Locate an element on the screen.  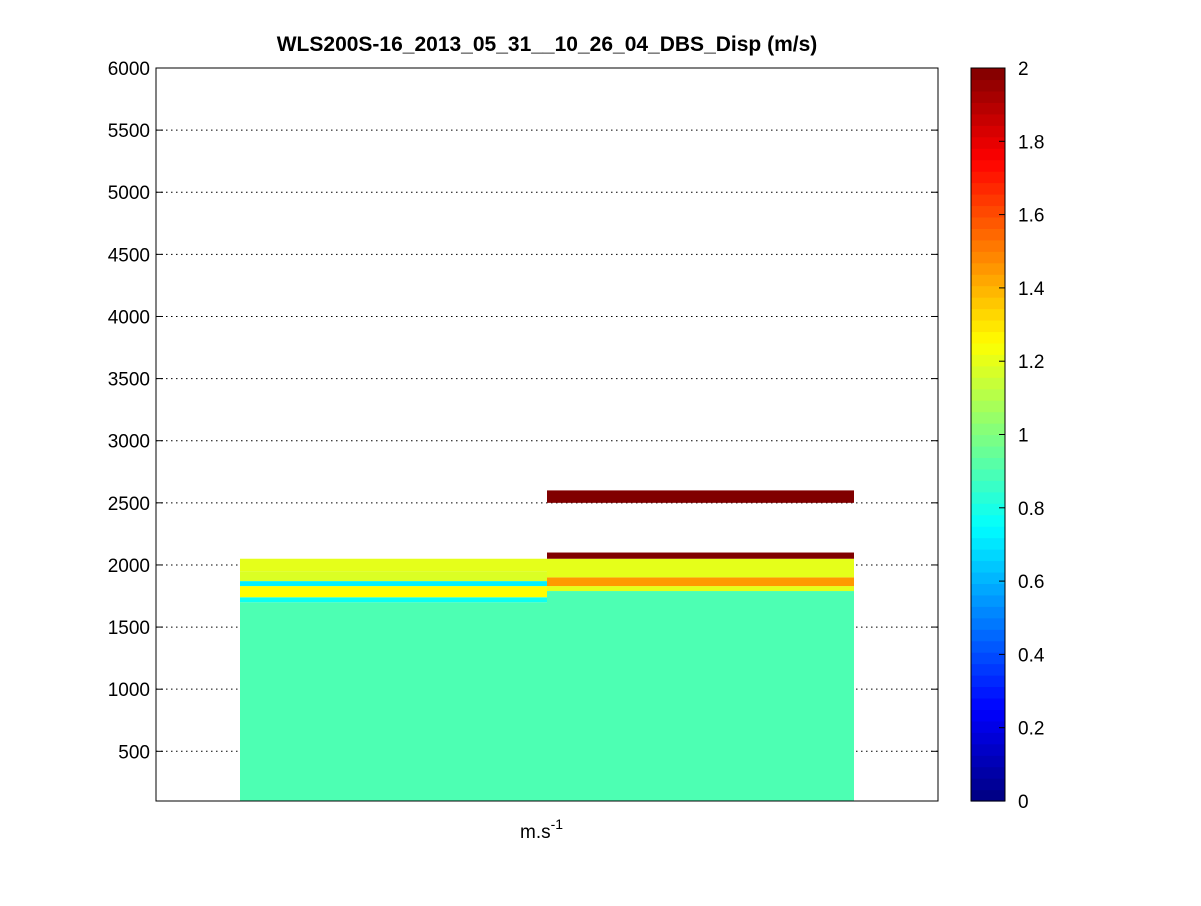
y-tick-label: 5500 is located at coordinates (129, 131).